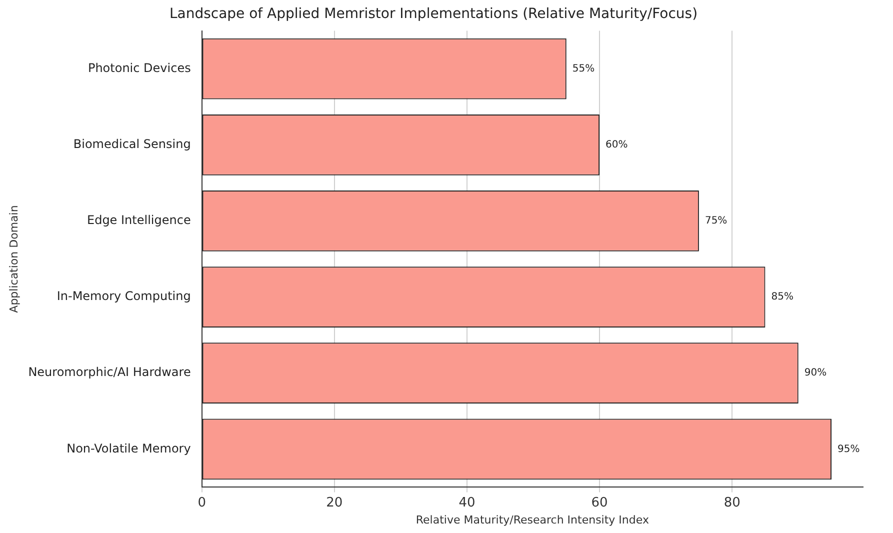 The image size is (893, 533). Describe the element at coordinates (13, 259) in the screenshot. I see `y-axis-title: Application Domain` at that location.